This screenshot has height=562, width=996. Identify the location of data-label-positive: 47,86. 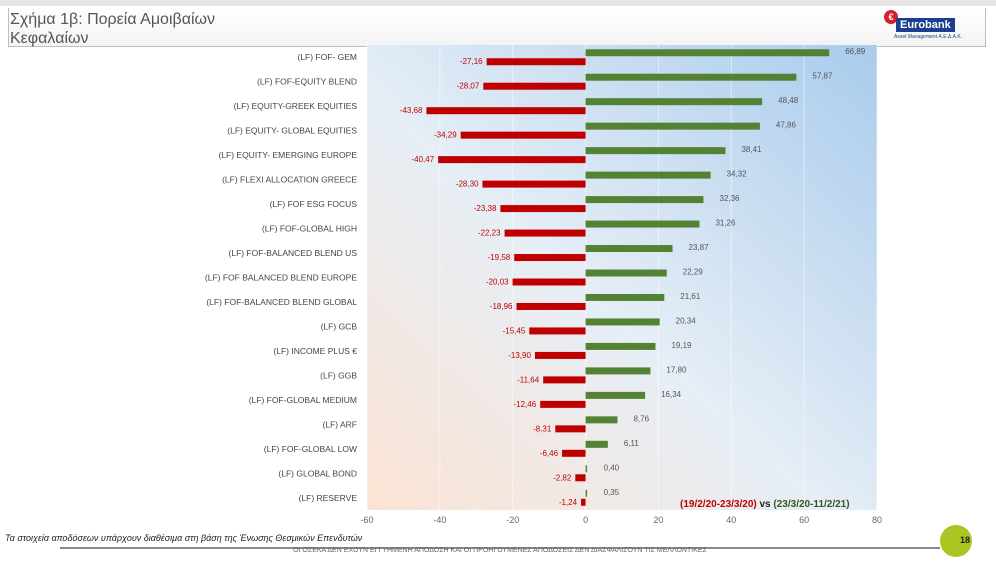
(786, 125).